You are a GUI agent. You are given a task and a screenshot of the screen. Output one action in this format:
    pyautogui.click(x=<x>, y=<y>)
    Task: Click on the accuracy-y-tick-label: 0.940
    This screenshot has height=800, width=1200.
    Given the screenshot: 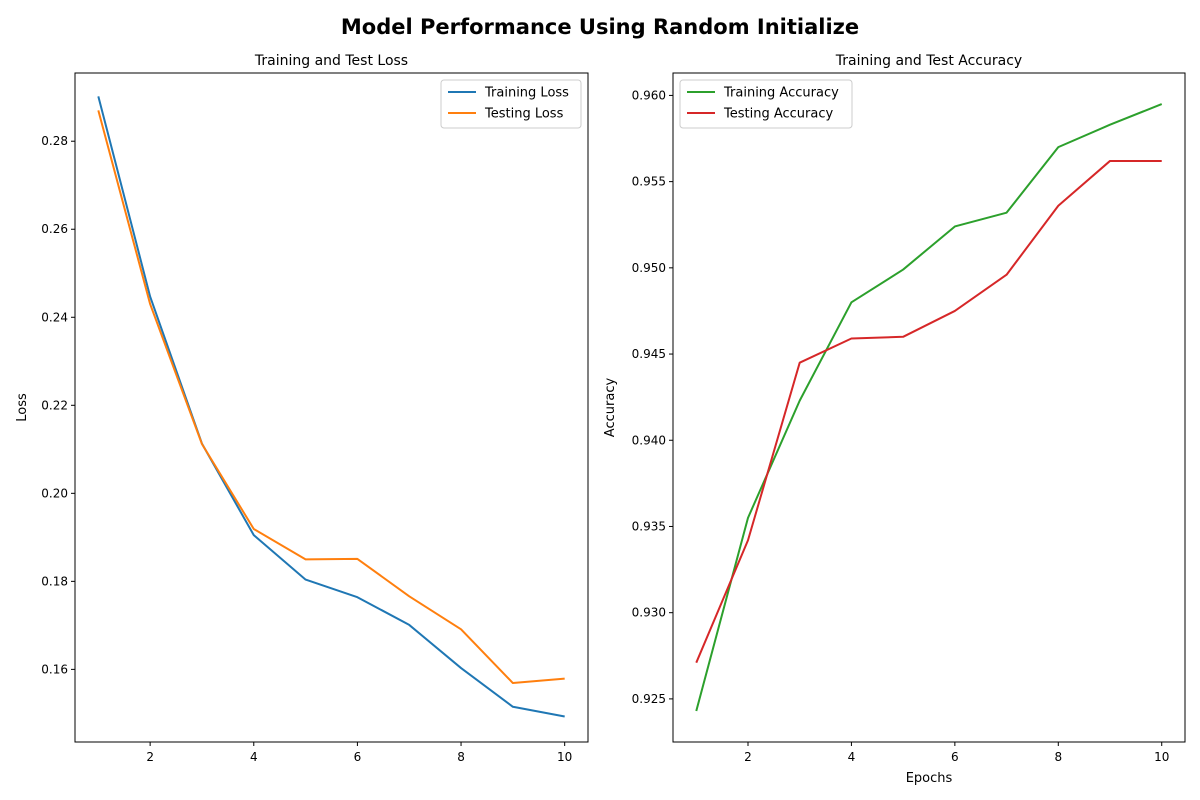 What is the action you would take?
    pyautogui.click(x=649, y=440)
    